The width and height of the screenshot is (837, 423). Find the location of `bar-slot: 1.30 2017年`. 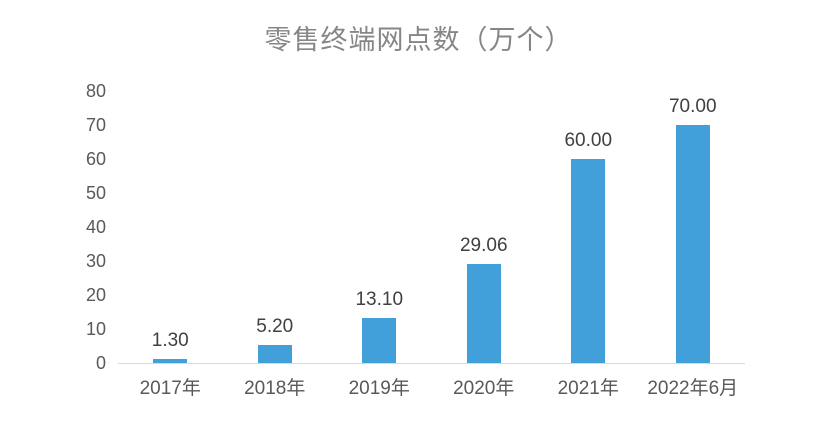

bar-slot: 1.30 2017年 is located at coordinates (170, 245).